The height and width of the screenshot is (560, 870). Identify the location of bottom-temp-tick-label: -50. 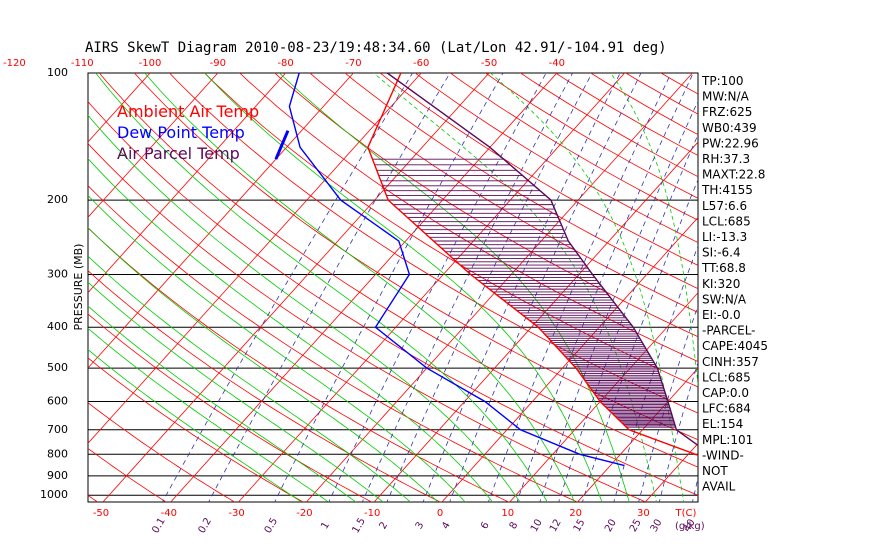
(101, 513).